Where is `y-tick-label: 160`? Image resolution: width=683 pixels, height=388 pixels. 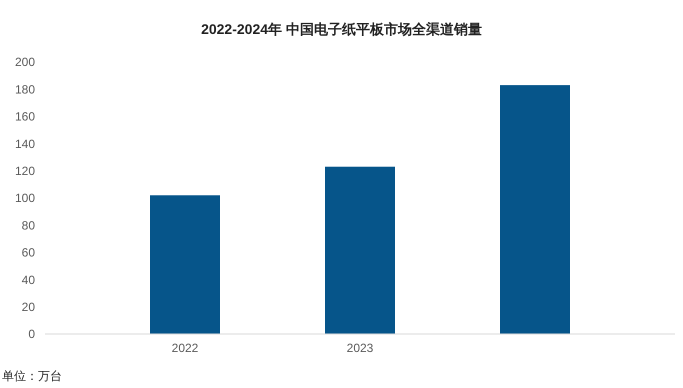
y-tick-label: 160 is located at coordinates (25, 117).